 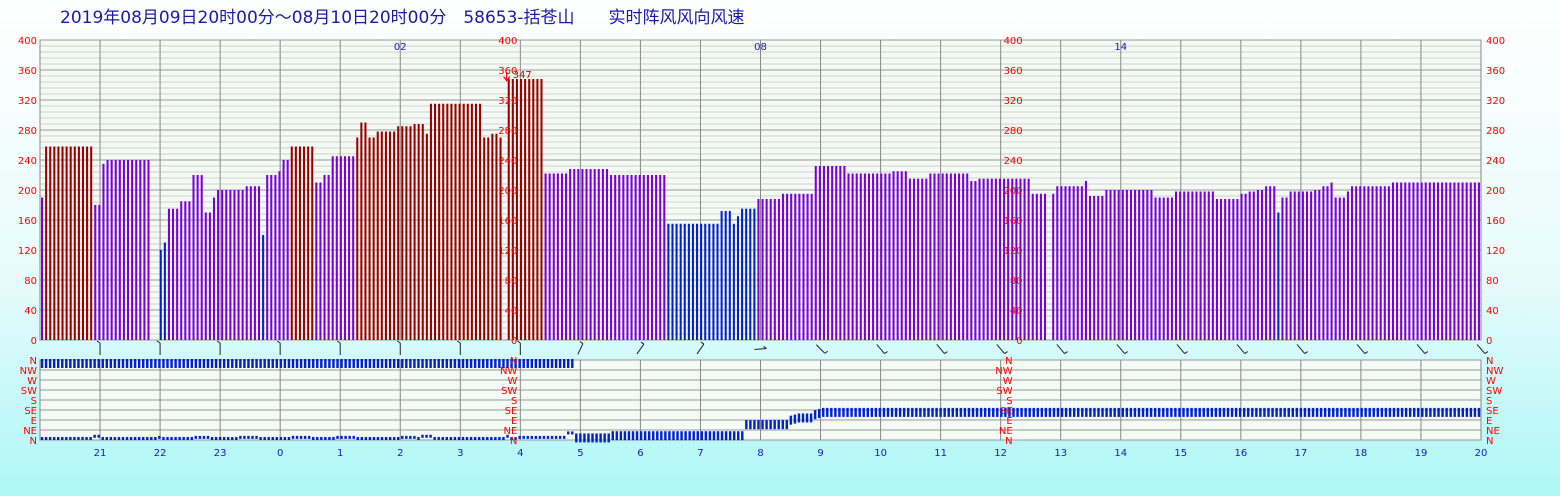 What do you see at coordinates (1000, 453) in the screenshot?
I see `x-tick-label: 12` at bounding box center [1000, 453].